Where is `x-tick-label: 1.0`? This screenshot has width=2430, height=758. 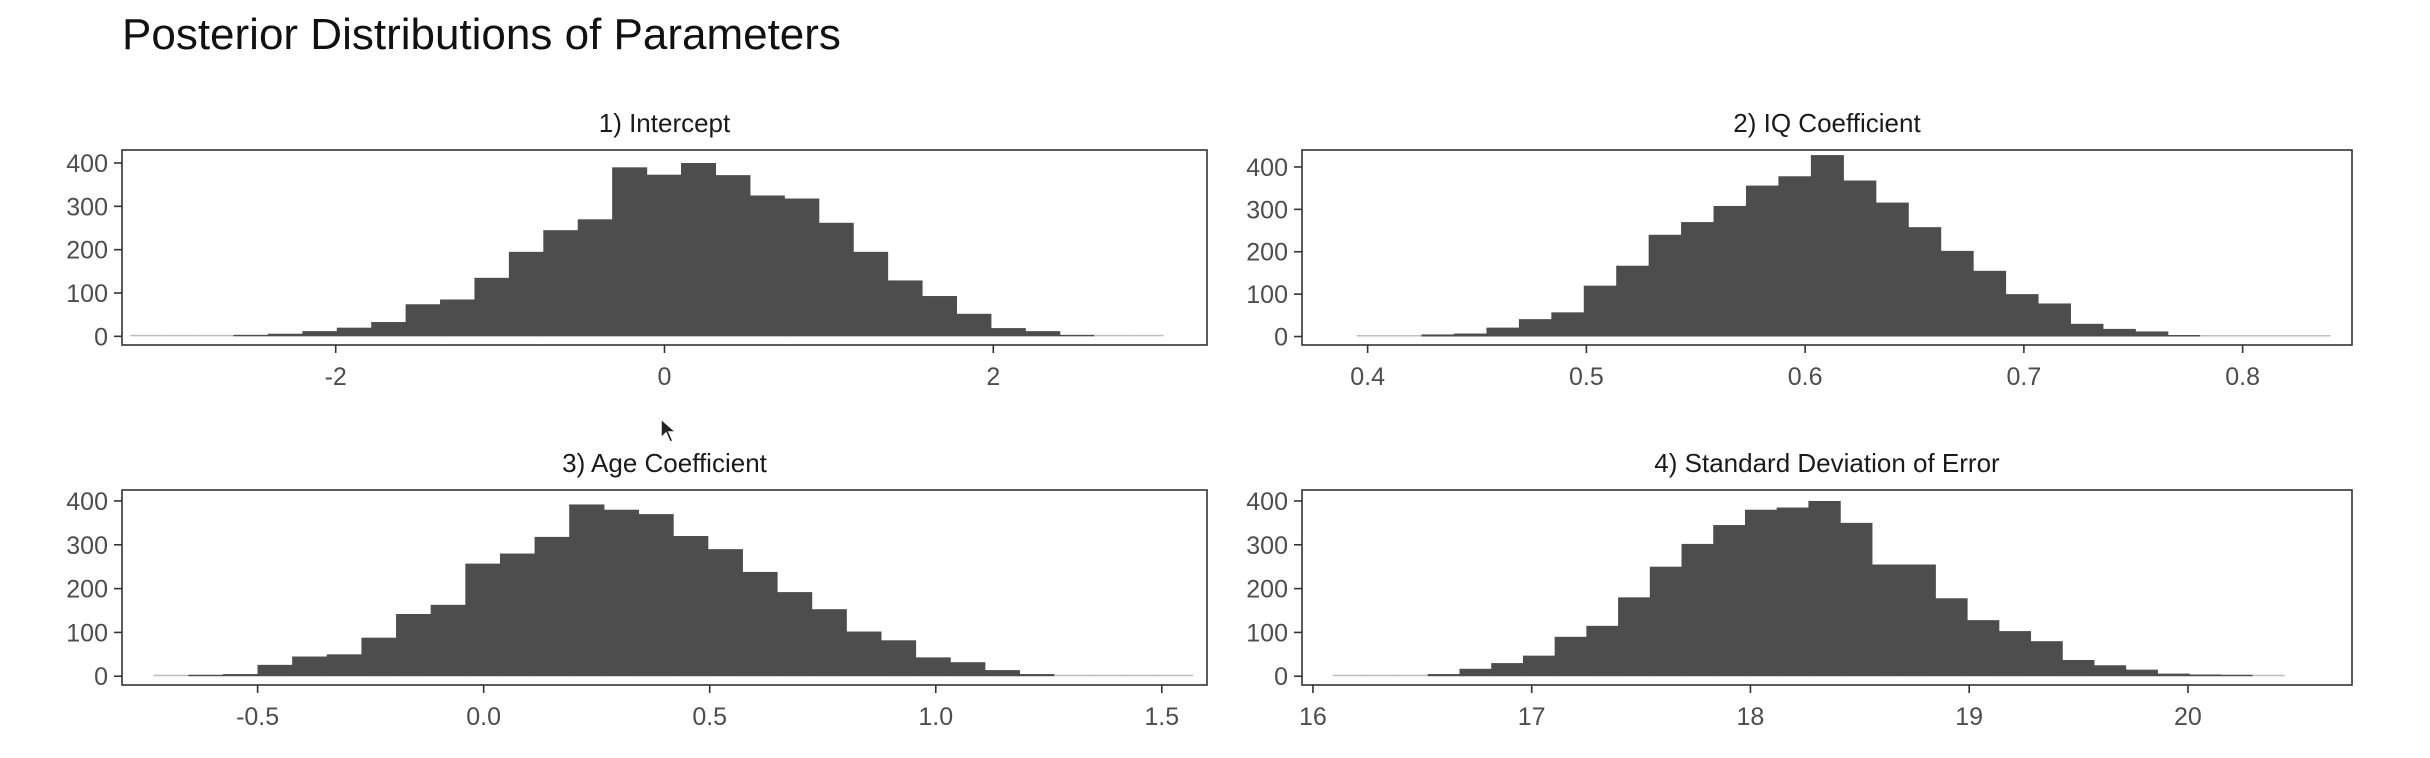 x-tick-label: 1.0 is located at coordinates (935, 717).